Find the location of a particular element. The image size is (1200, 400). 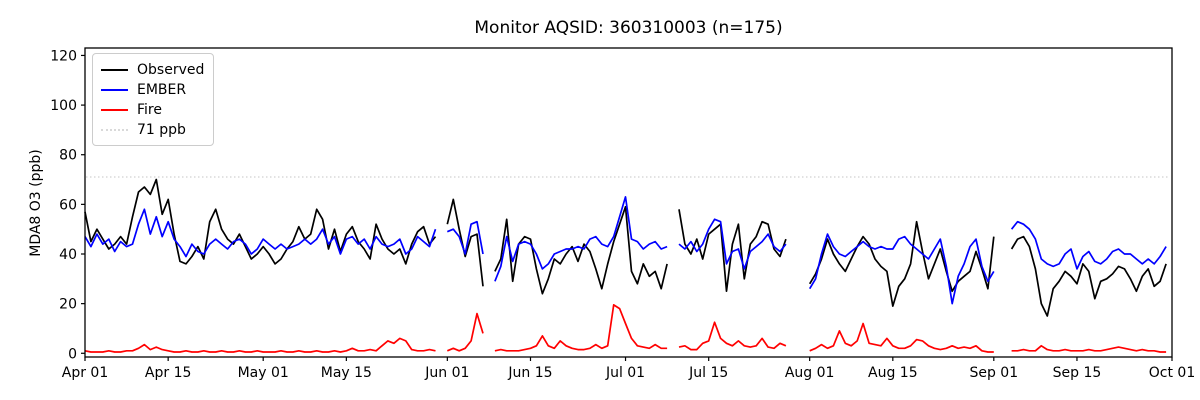

x-tick-label: May 15 is located at coordinates (346, 373).